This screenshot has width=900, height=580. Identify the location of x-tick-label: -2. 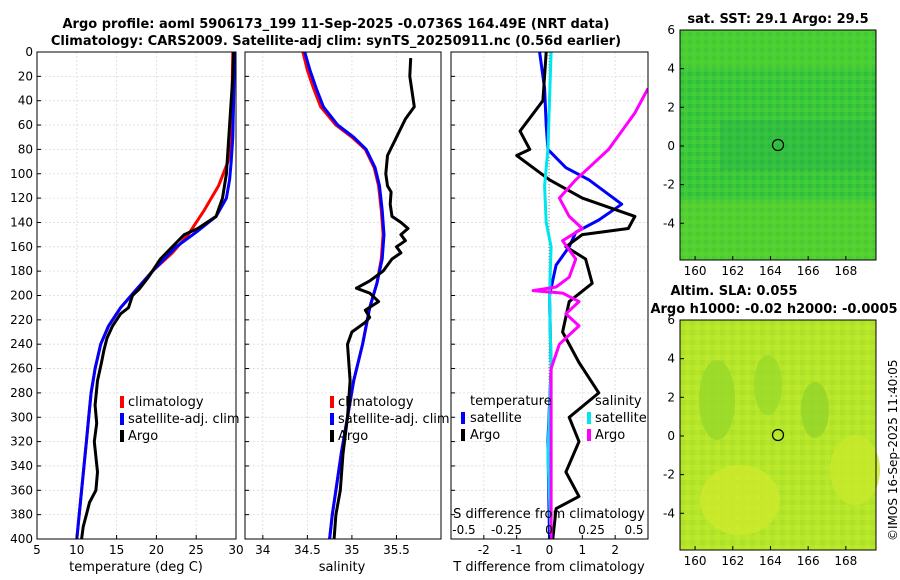
(484, 550).